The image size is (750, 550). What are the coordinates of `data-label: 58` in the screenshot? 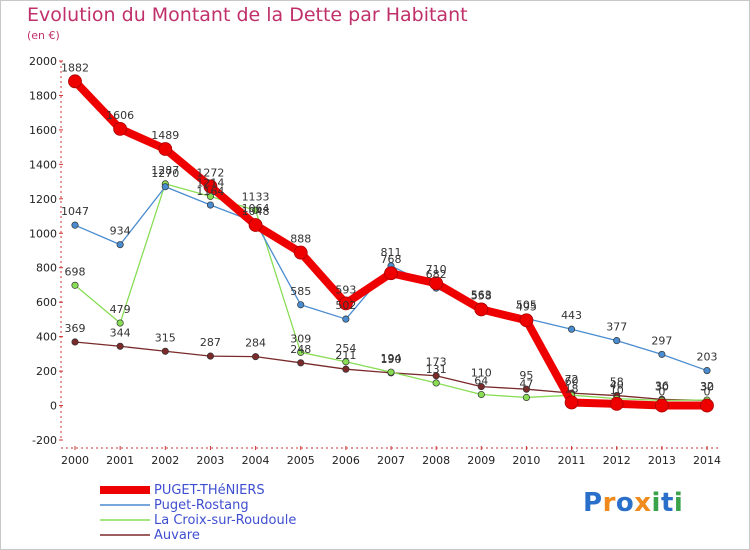 It's located at (617, 382).